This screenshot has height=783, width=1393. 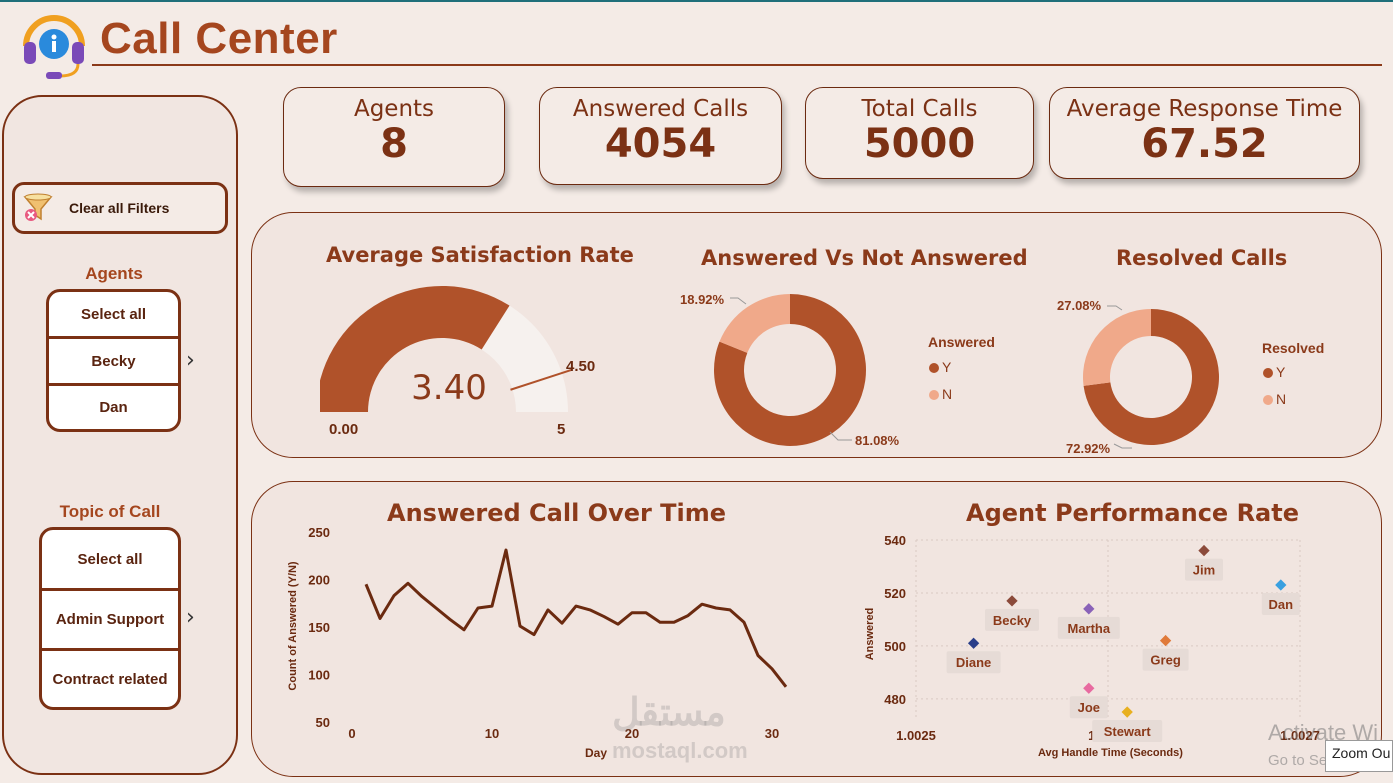 I want to click on scatter-y-tick: 500, so click(x=895, y=646).